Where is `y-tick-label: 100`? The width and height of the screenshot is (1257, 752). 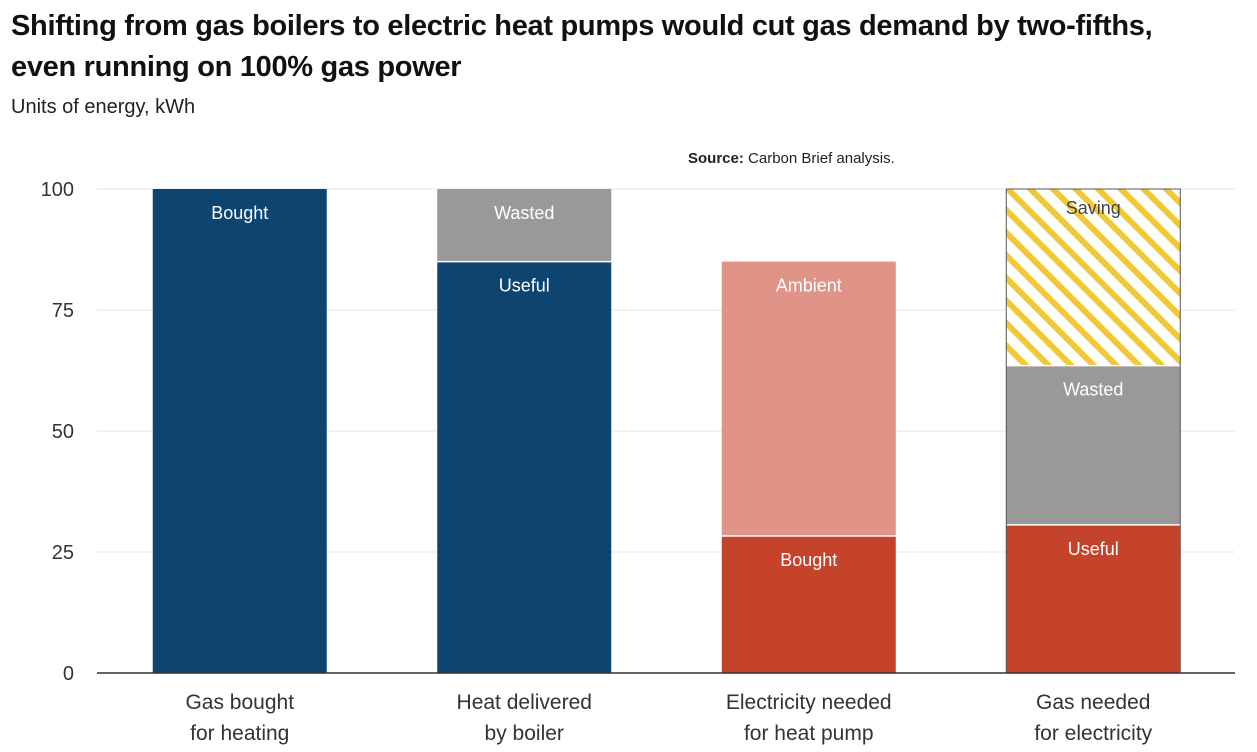 y-tick-label: 100 is located at coordinates (57, 190).